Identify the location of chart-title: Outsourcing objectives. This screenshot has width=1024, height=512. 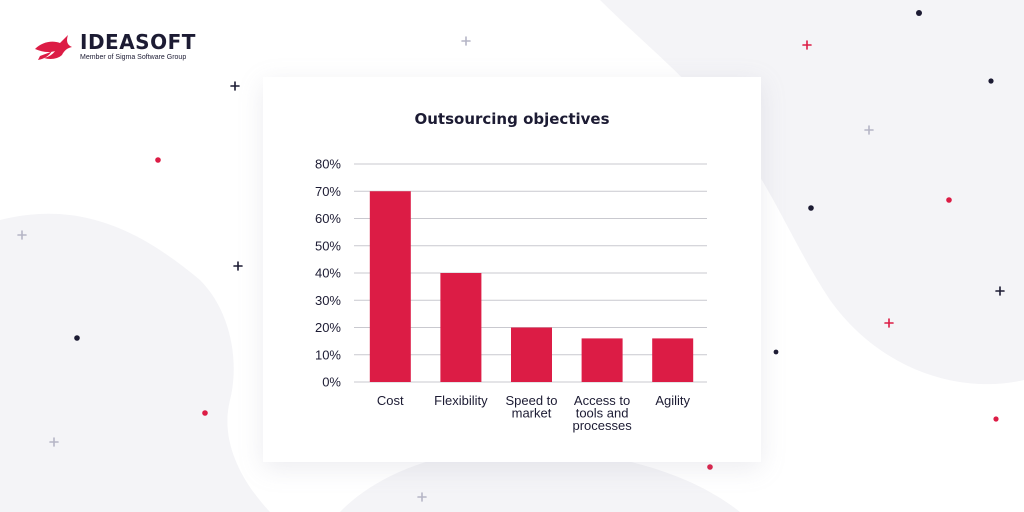
(512, 119).